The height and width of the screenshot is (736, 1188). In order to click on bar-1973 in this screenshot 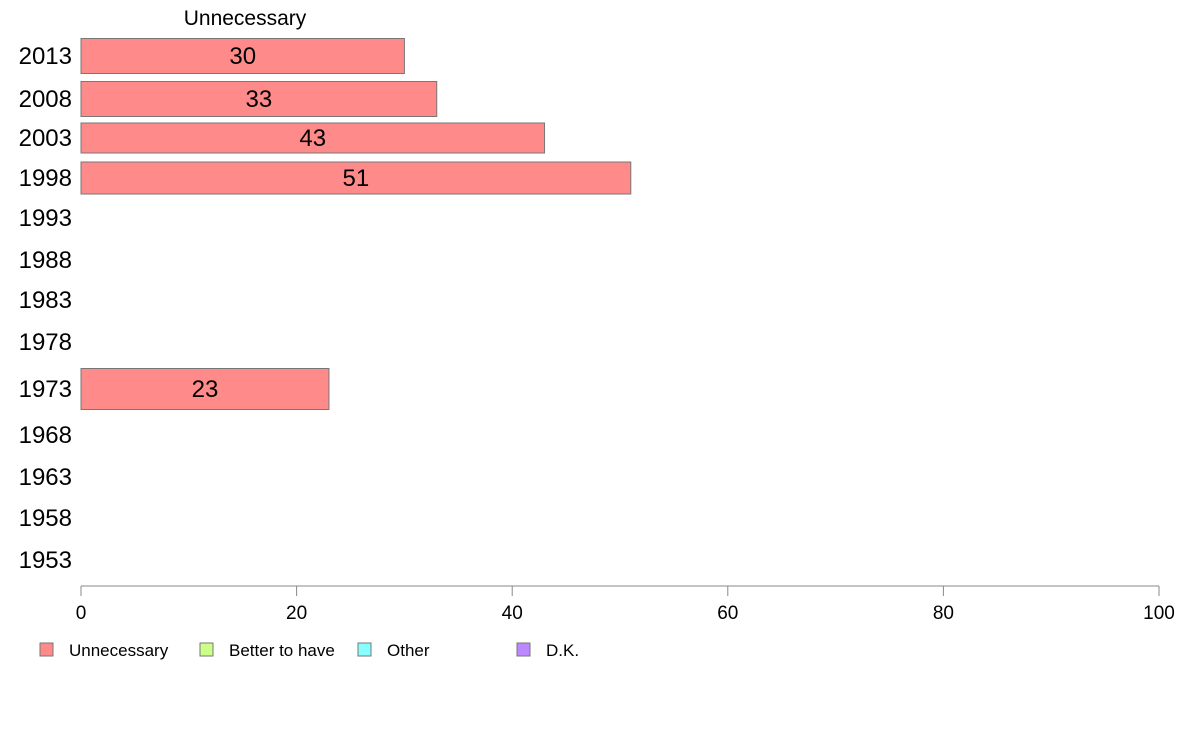, I will do `click(205, 389)`.